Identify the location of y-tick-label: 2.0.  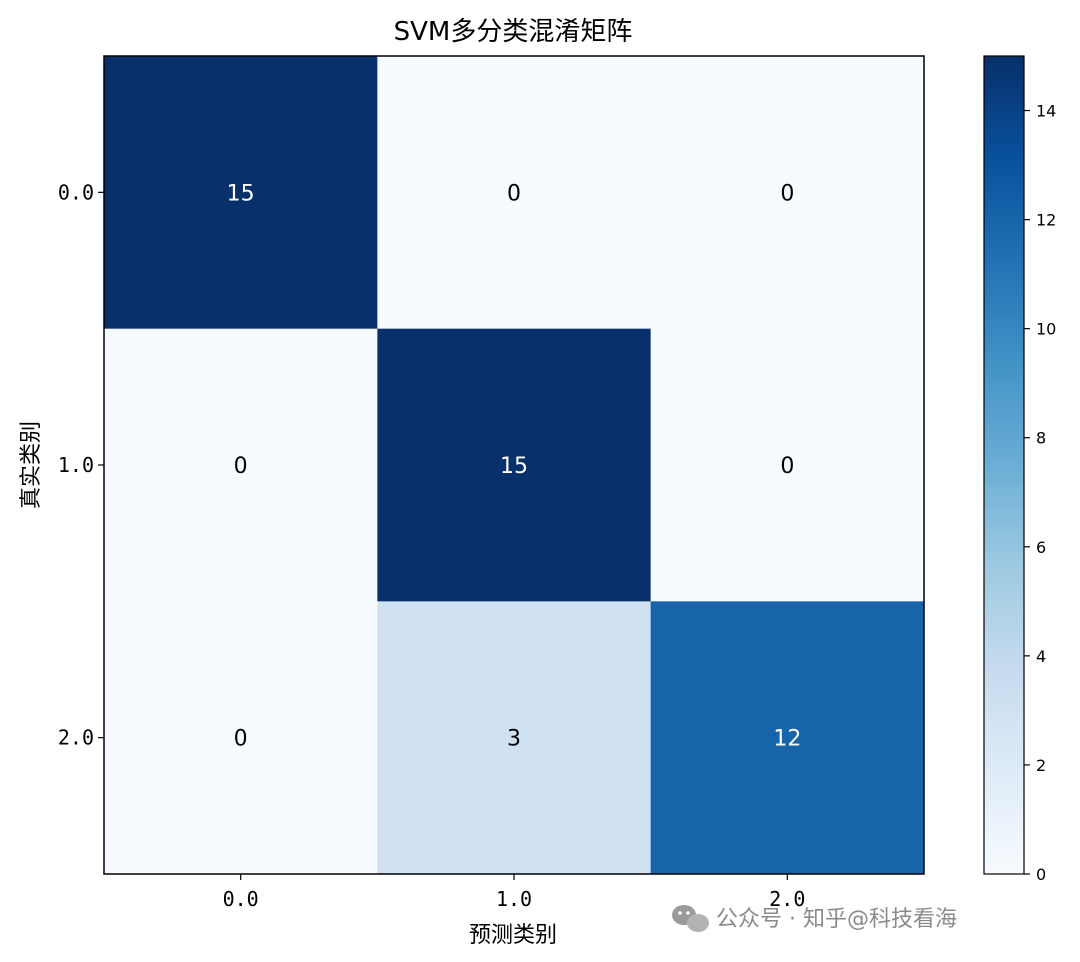
(76, 738).